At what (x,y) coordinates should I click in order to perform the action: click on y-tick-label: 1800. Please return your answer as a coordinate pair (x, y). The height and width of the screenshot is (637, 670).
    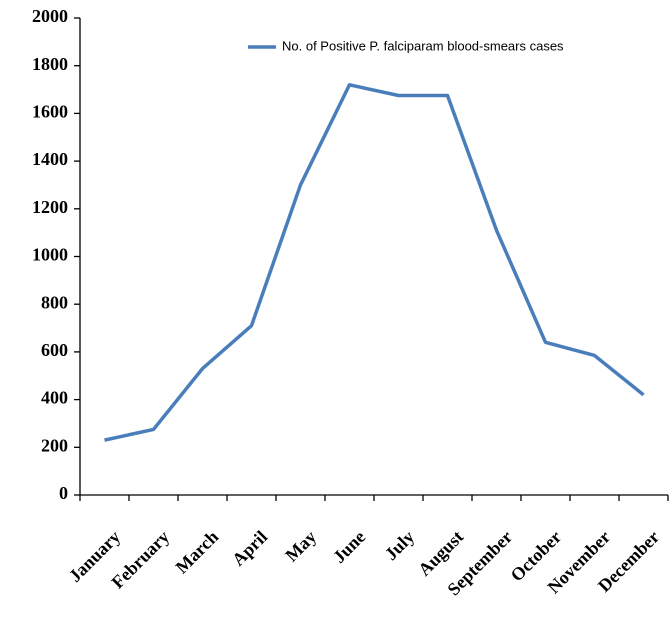
    Looking at the image, I should click on (50, 64).